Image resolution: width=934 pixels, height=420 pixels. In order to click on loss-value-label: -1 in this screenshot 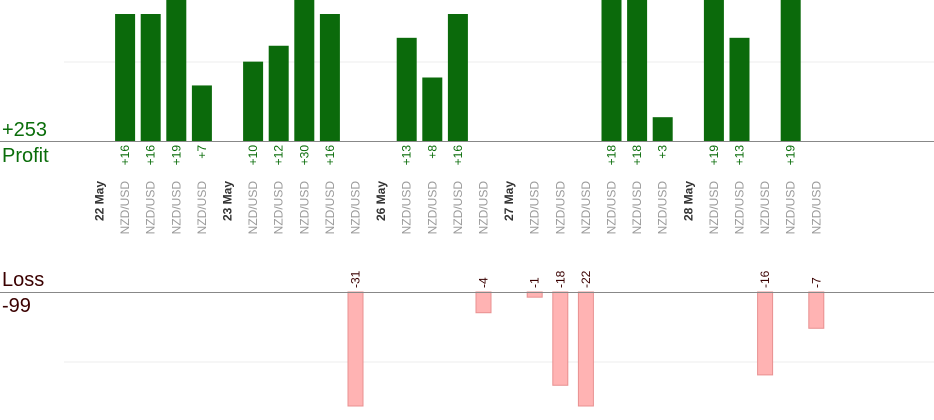, I will do `click(535, 282)`.